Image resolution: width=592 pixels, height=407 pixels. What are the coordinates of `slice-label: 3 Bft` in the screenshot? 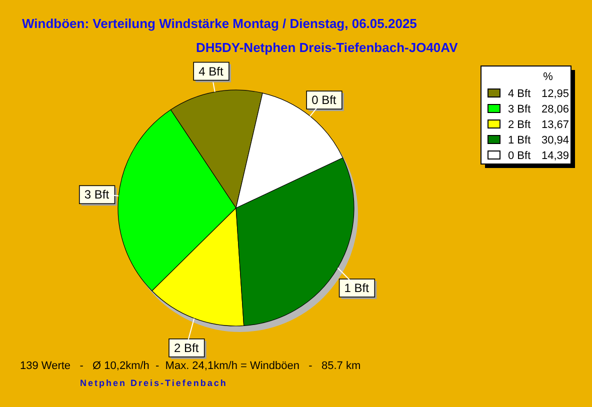 It's located at (97, 195).